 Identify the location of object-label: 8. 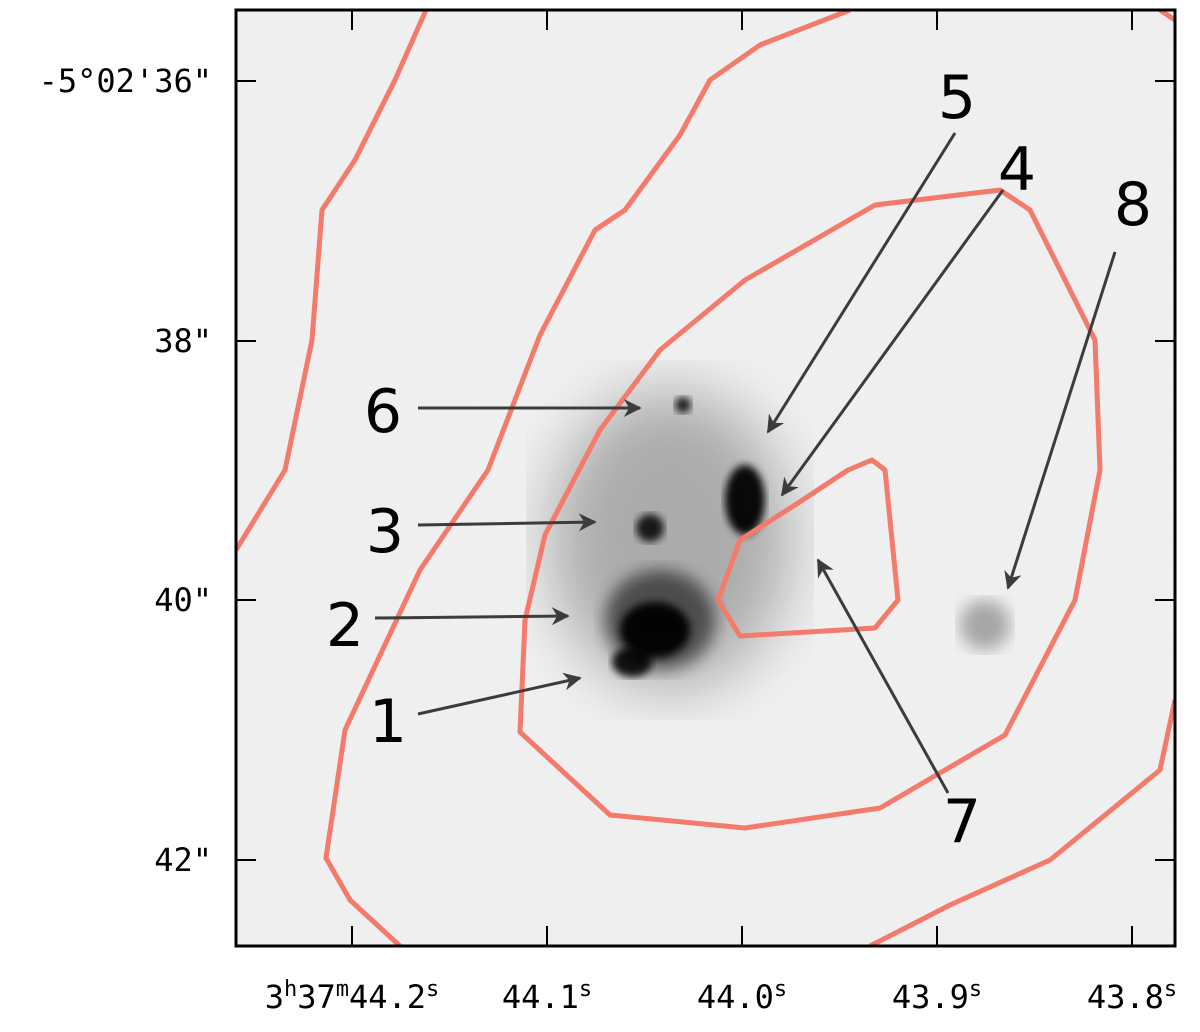
(1133, 205).